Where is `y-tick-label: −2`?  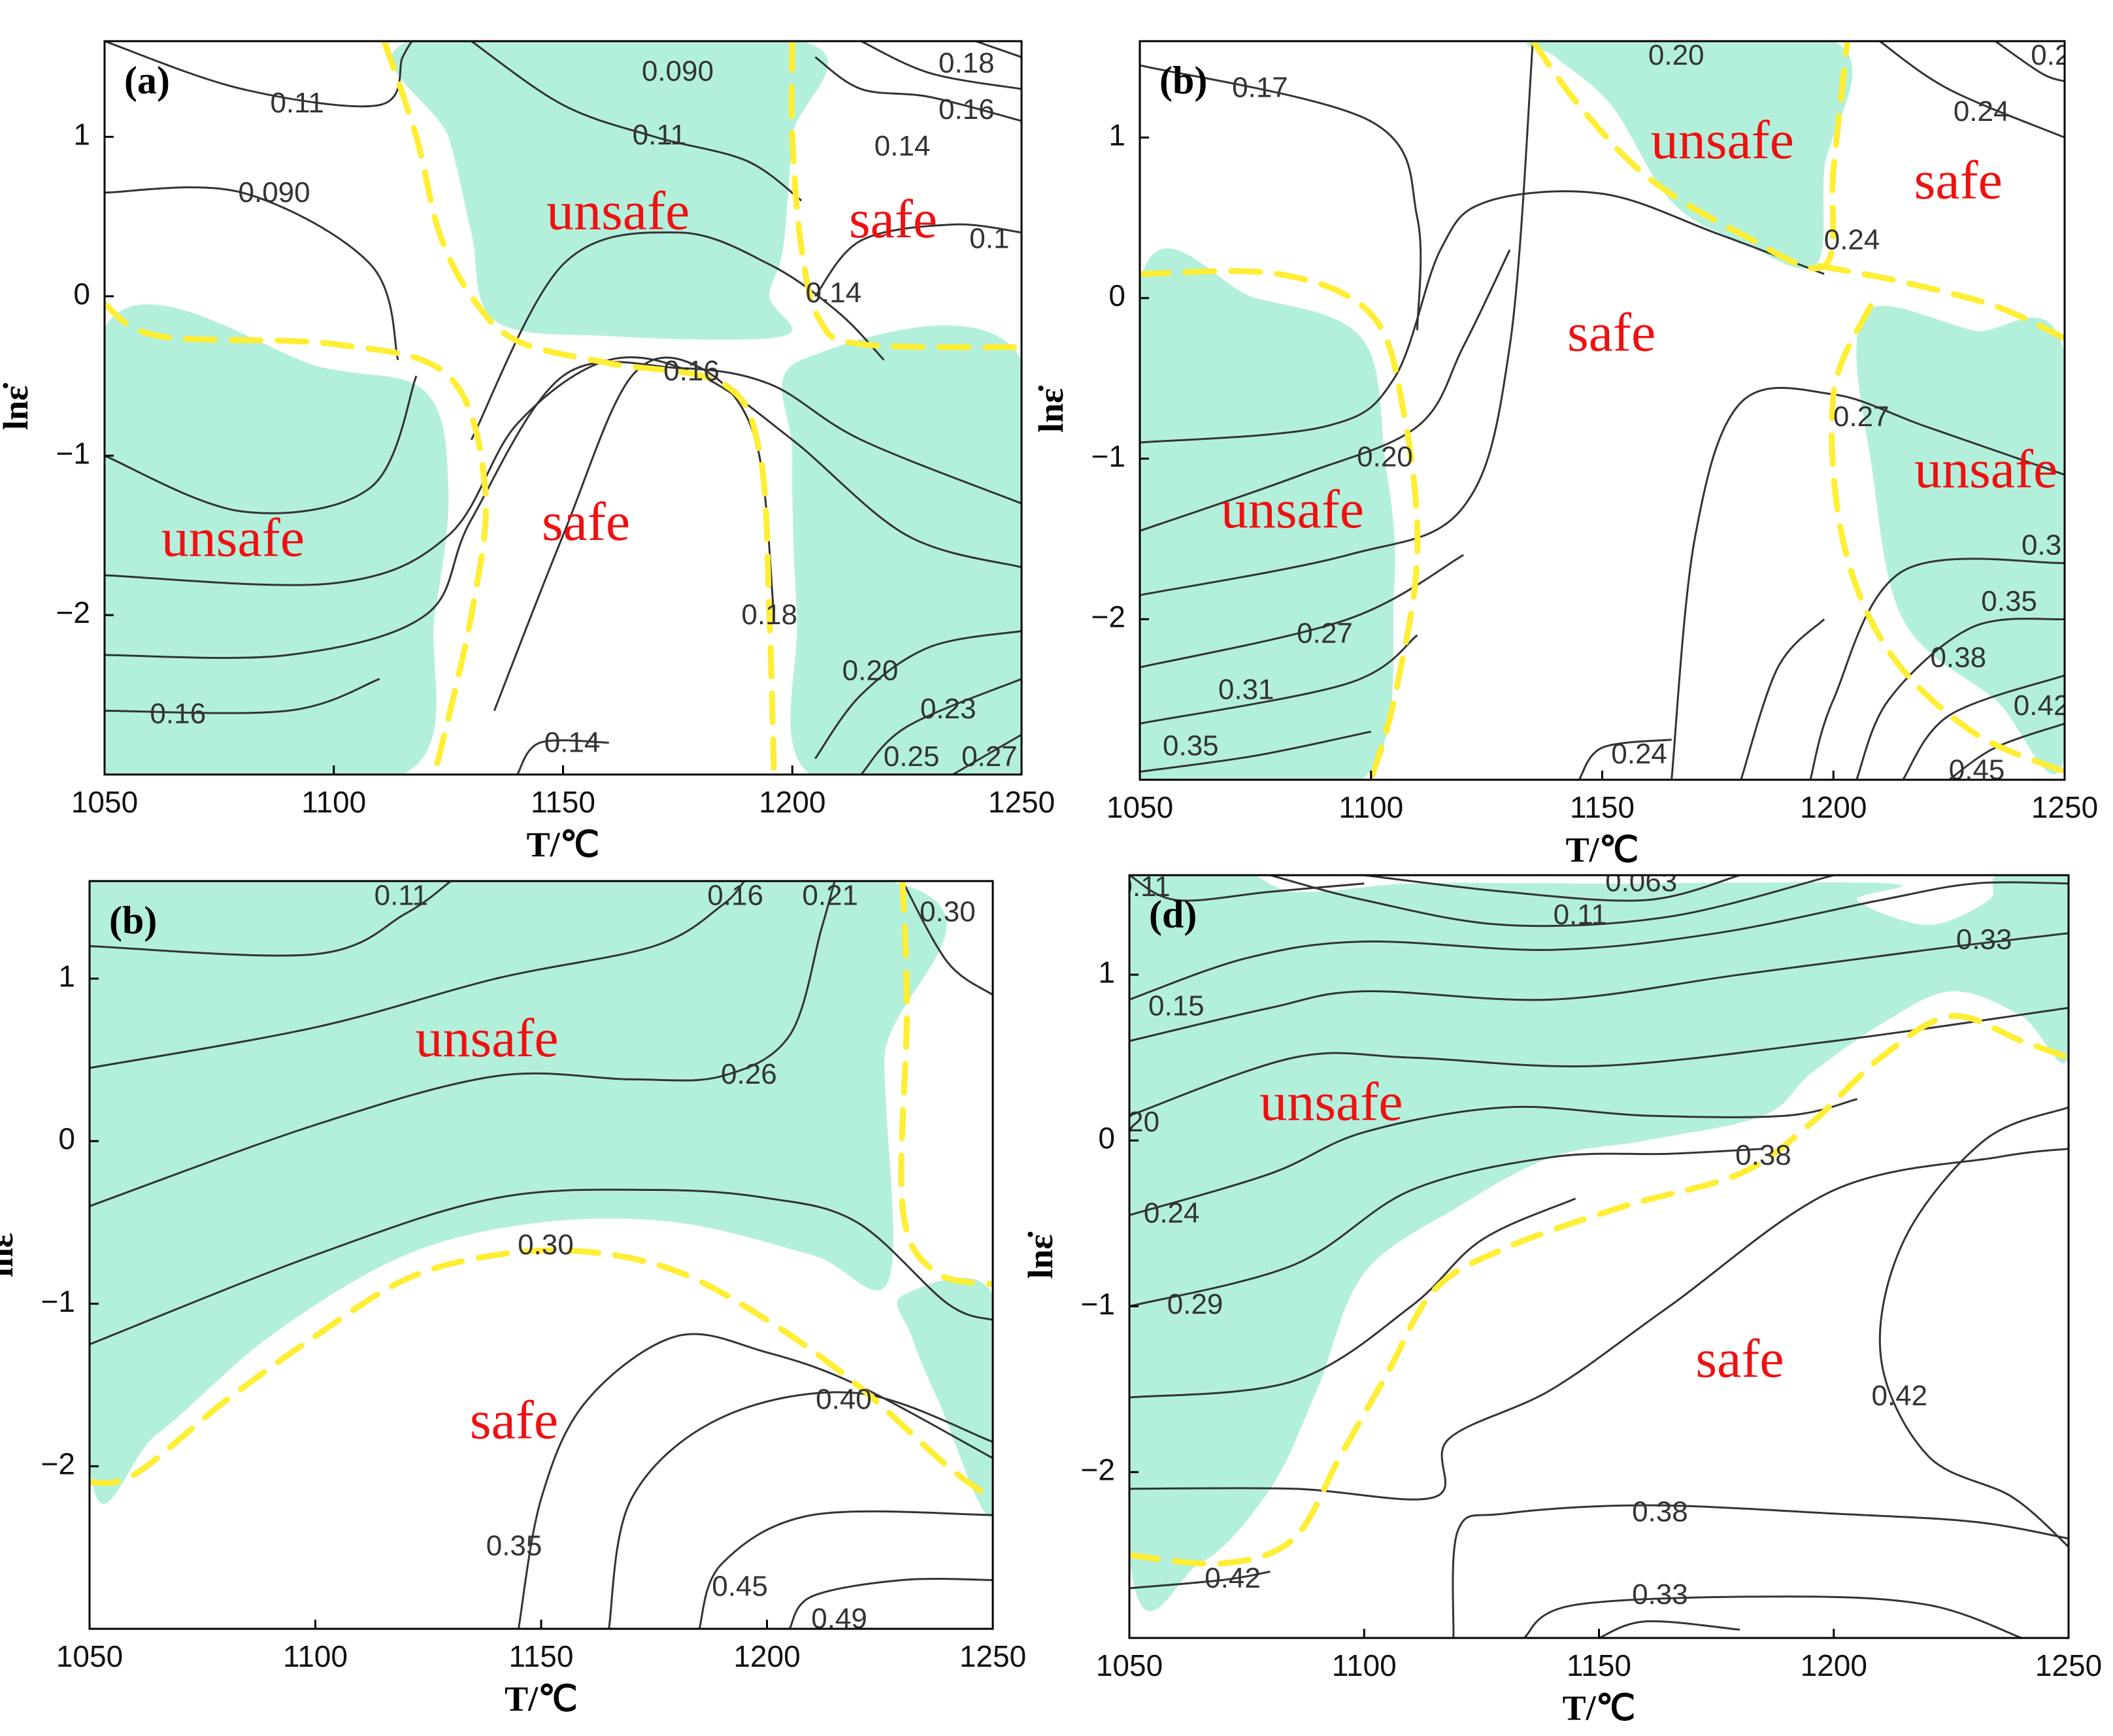 y-tick-label: −2 is located at coordinates (73, 612).